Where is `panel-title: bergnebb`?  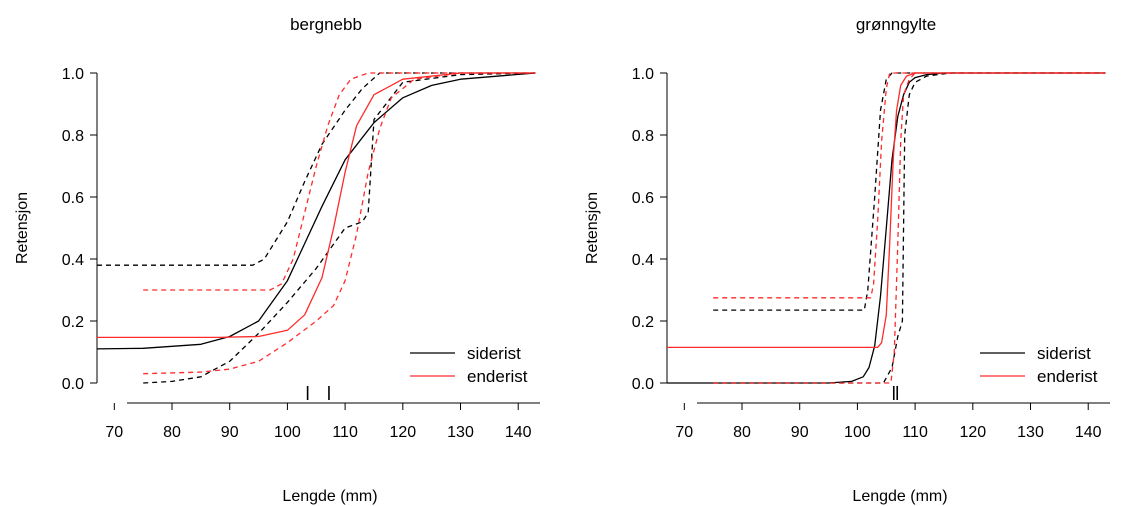 panel-title: bergnebb is located at coordinates (326, 24).